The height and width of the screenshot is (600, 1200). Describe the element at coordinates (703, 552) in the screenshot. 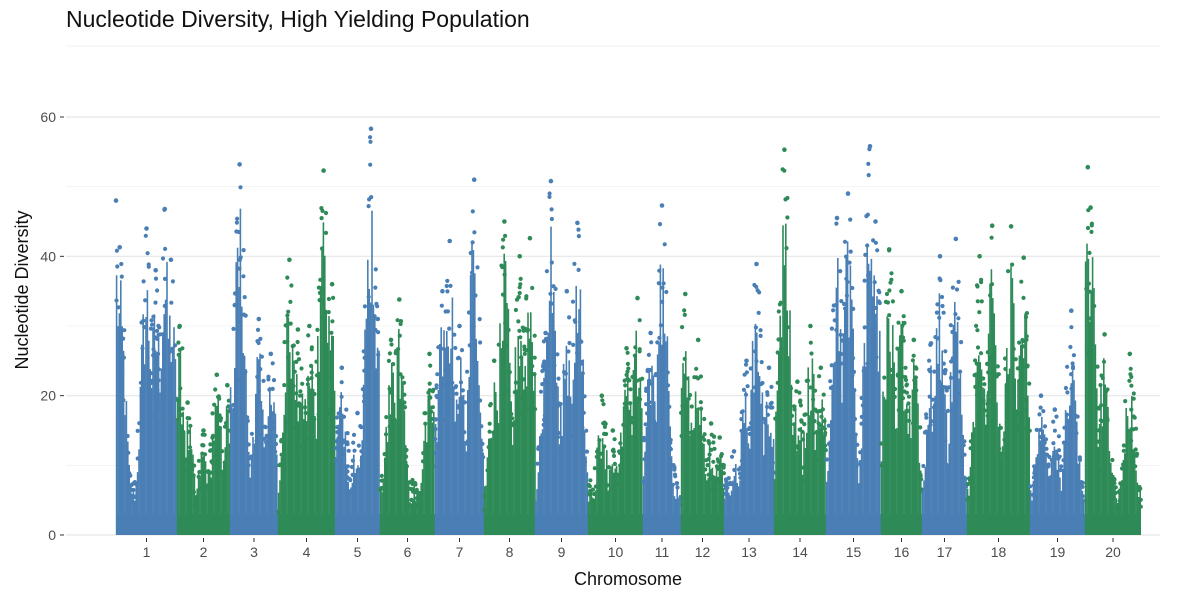

I see `x-tick-label: 12` at that location.